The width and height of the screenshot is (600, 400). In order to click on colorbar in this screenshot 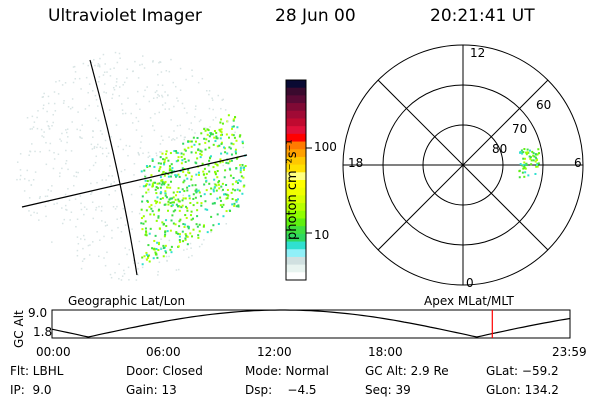, I will do `click(298, 180)`.